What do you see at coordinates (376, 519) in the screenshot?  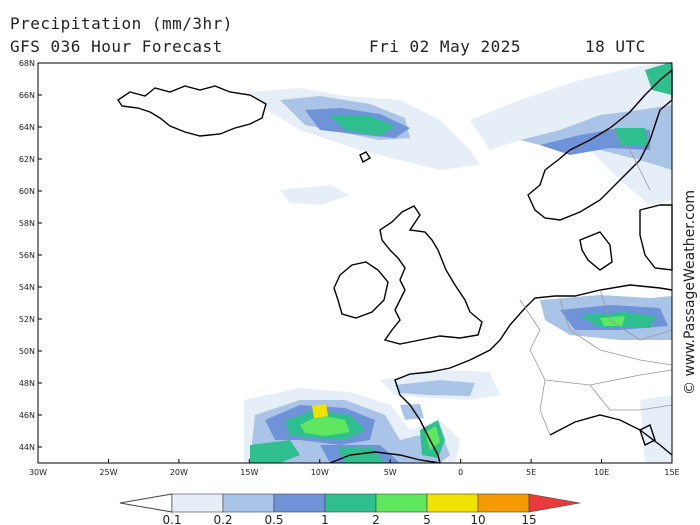 I see `legend-label: 2` at bounding box center [376, 519].